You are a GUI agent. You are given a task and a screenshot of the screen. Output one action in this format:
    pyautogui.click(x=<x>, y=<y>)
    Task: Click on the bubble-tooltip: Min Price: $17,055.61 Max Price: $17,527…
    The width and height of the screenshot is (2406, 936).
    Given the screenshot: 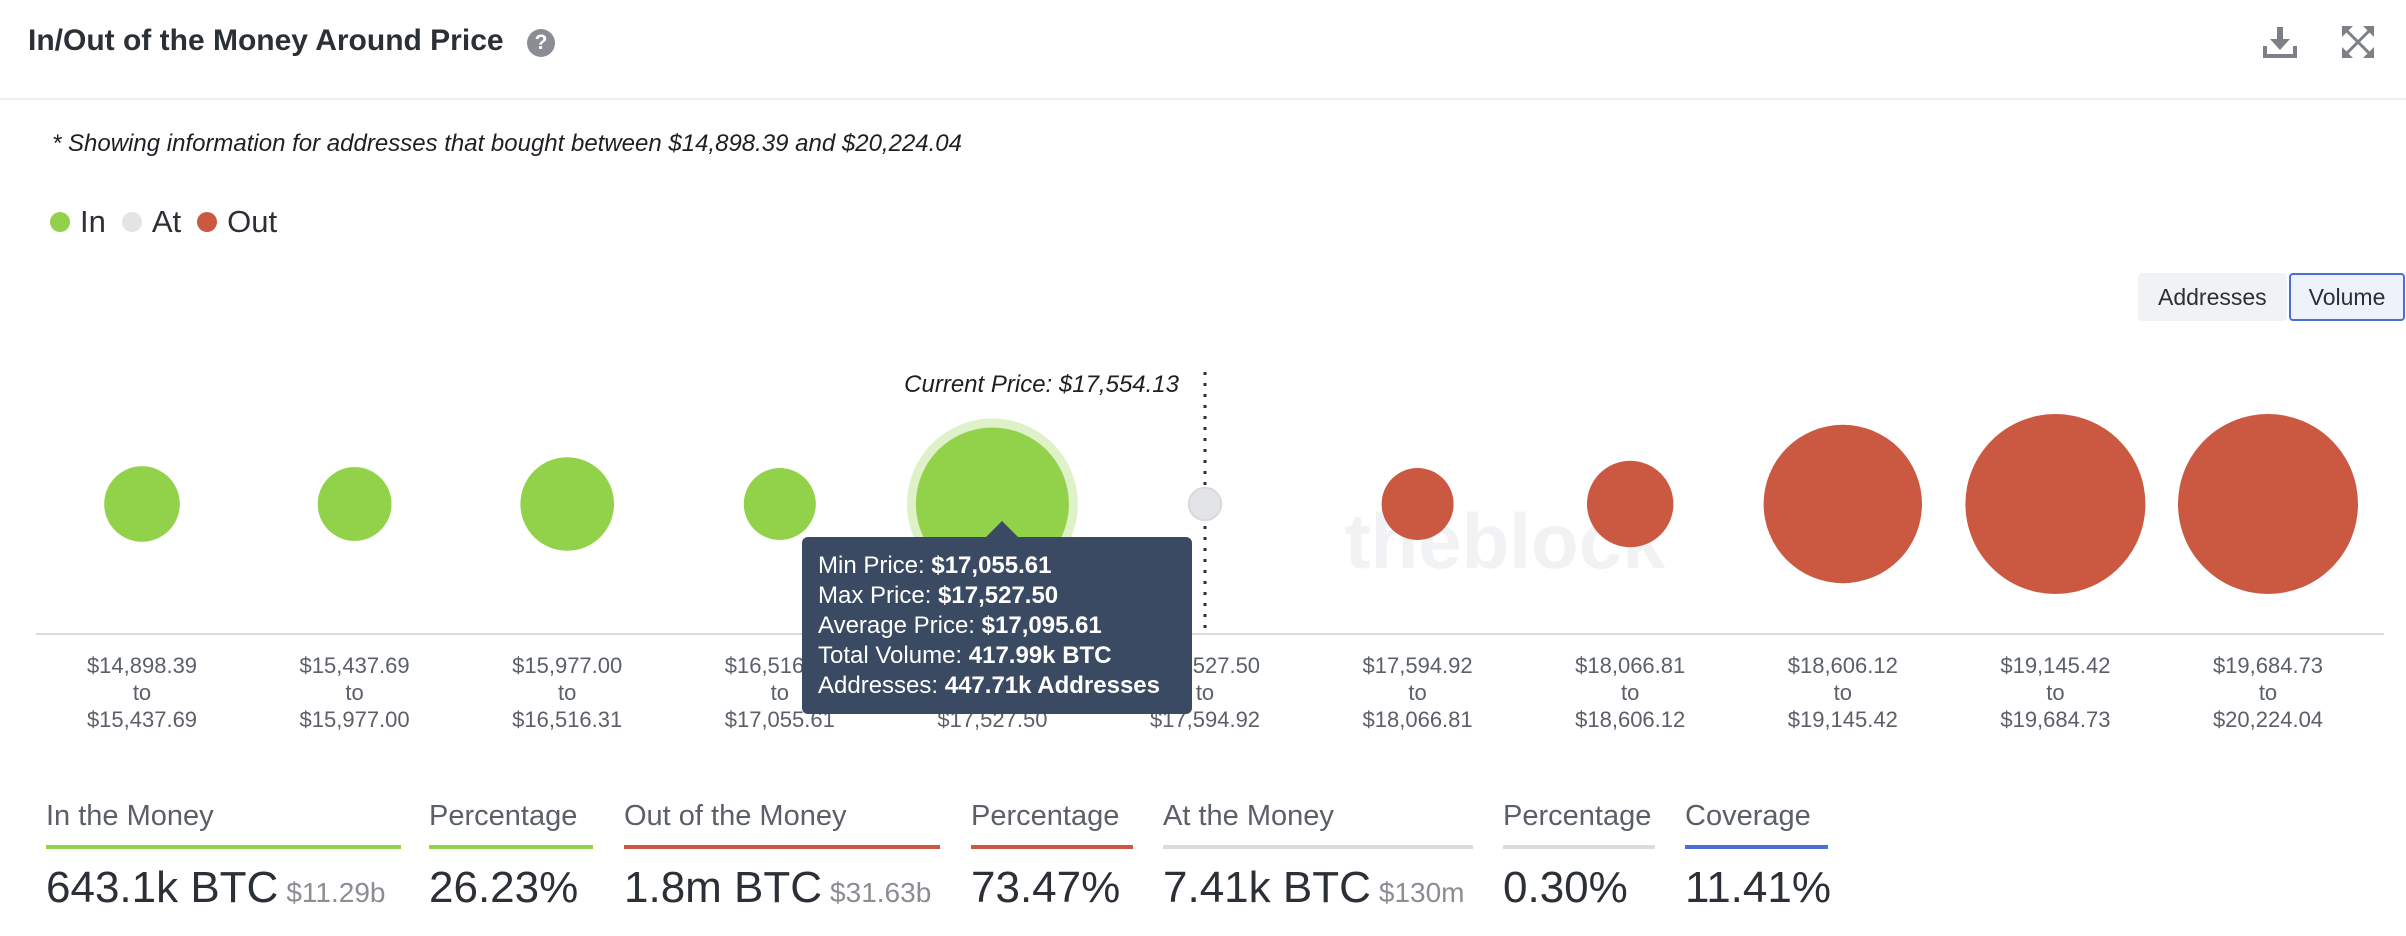 What is the action you would take?
    pyautogui.click(x=997, y=617)
    